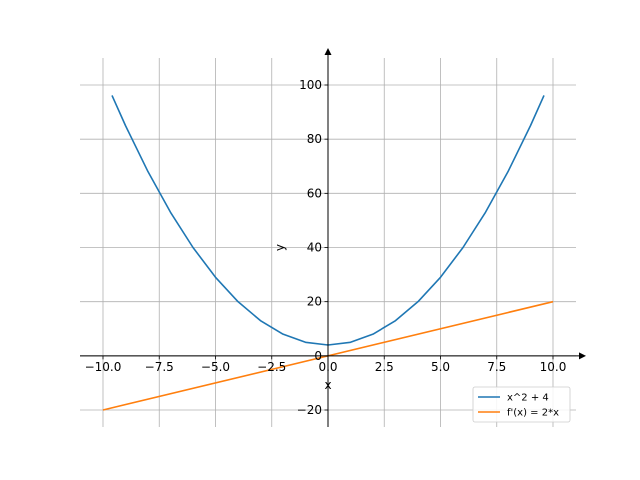 The height and width of the screenshot is (480, 640). I want to click on x-tick-label: 5.0, so click(440, 367).